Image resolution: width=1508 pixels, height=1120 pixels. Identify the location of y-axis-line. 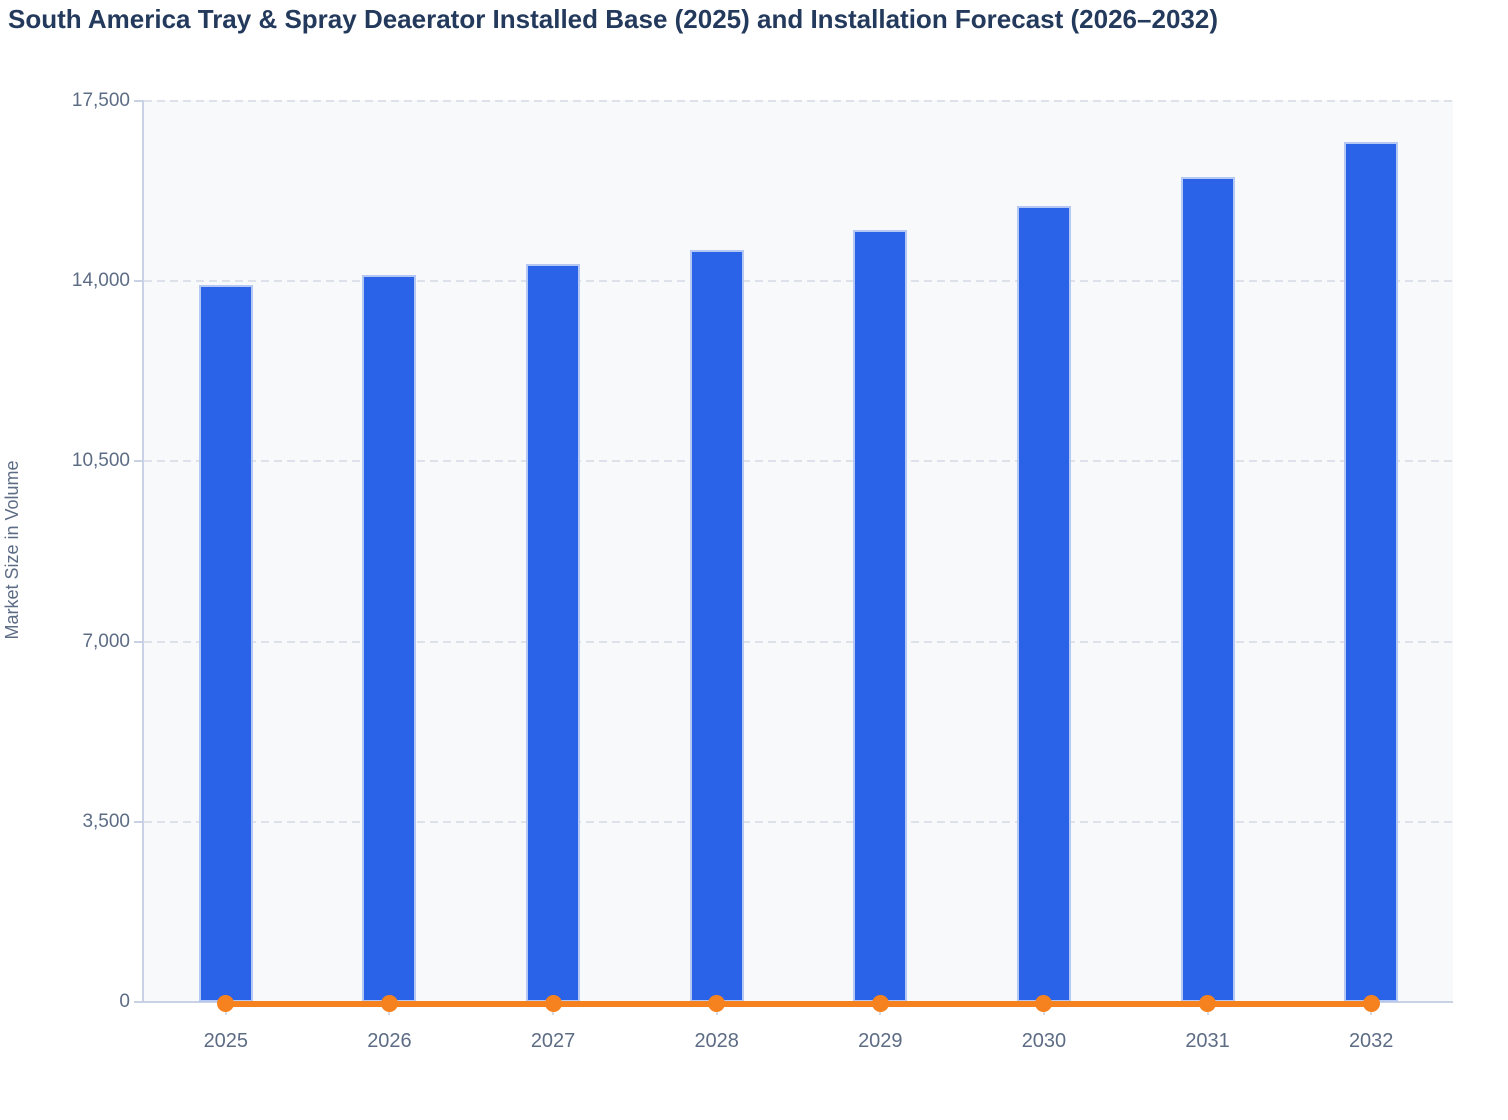
(143, 551).